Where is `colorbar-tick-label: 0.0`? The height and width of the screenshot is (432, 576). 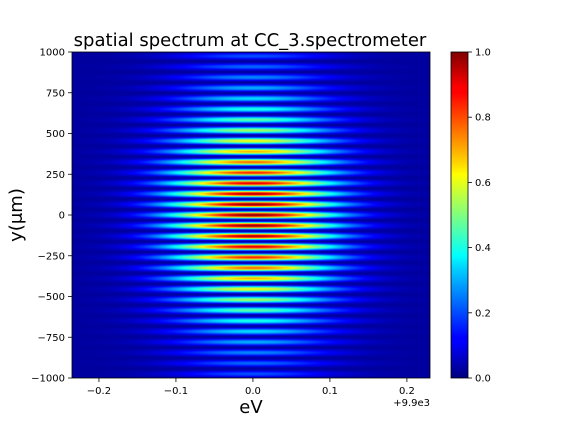 colorbar-tick-label: 0.0 is located at coordinates (483, 379).